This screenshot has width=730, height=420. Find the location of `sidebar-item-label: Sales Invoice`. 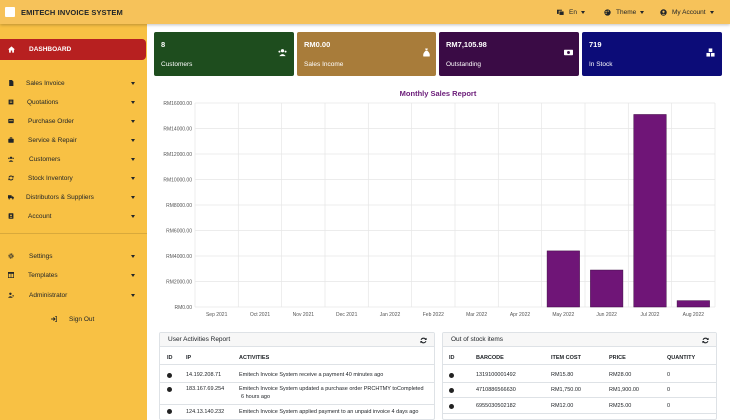

sidebar-item-label: Sales Invoice is located at coordinates (45, 83).